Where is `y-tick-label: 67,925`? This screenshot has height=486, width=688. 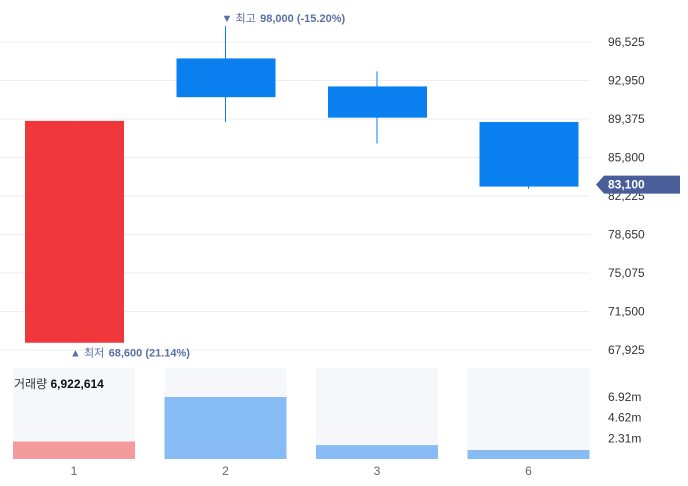 y-tick-label: 67,925 is located at coordinates (626, 350).